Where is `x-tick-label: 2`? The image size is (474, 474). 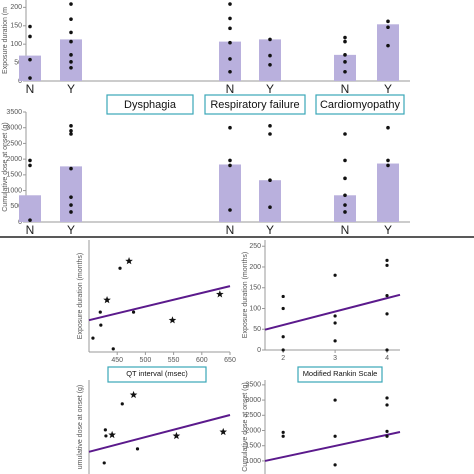 x-tick-label: 2 is located at coordinates (283, 358).